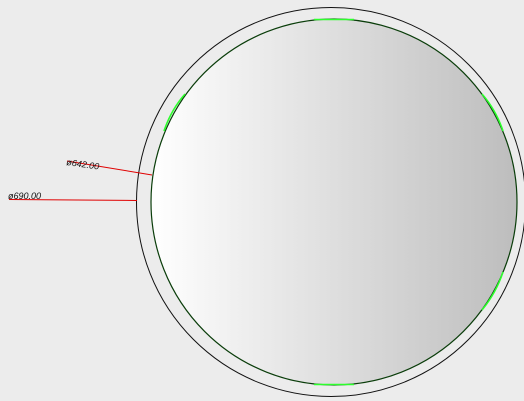 The width and height of the screenshot is (524, 401). I want to click on highlight-segment-lower-right, so click(492, 291).